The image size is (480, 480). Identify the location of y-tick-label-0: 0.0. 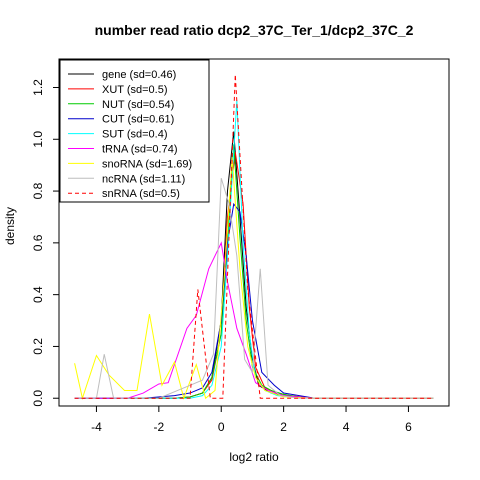
(38, 398).